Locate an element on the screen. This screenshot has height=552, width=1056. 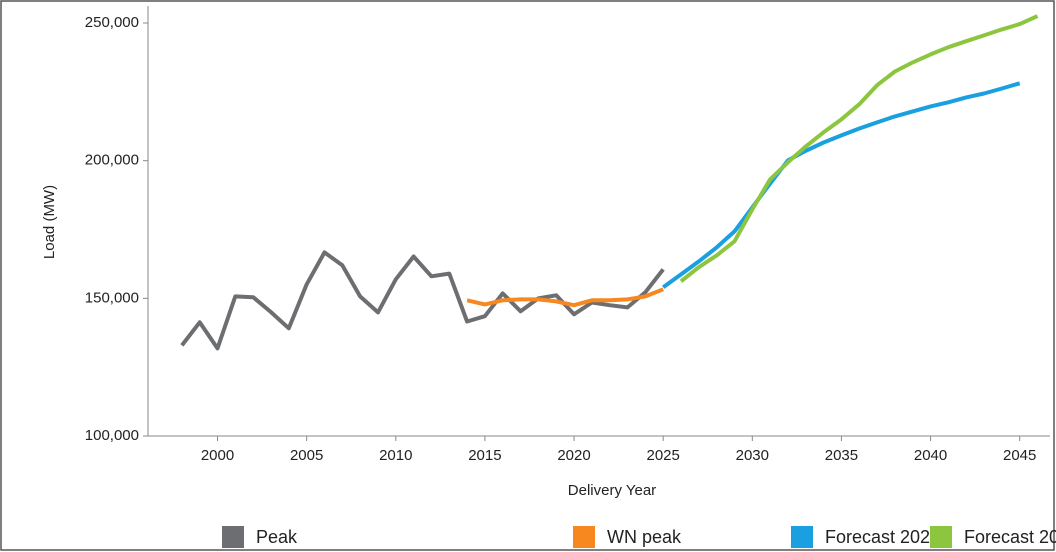
x-tick-label: 2010 is located at coordinates (395, 455).